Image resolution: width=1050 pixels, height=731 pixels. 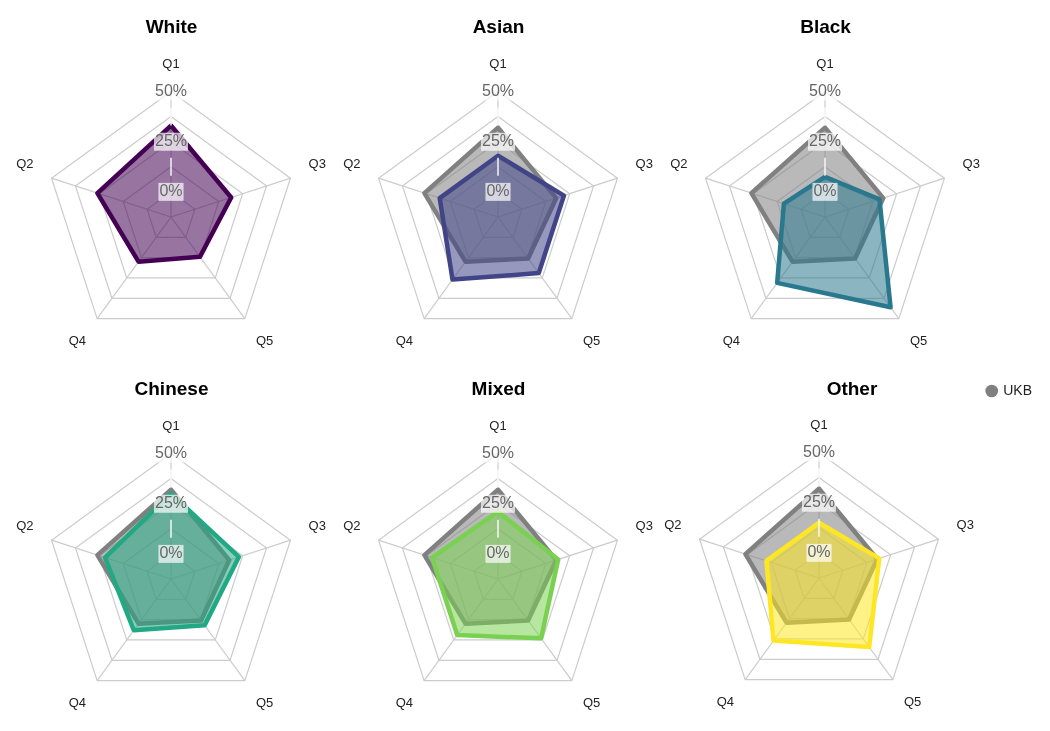 I want to click on chart-title: White, so click(x=171, y=26).